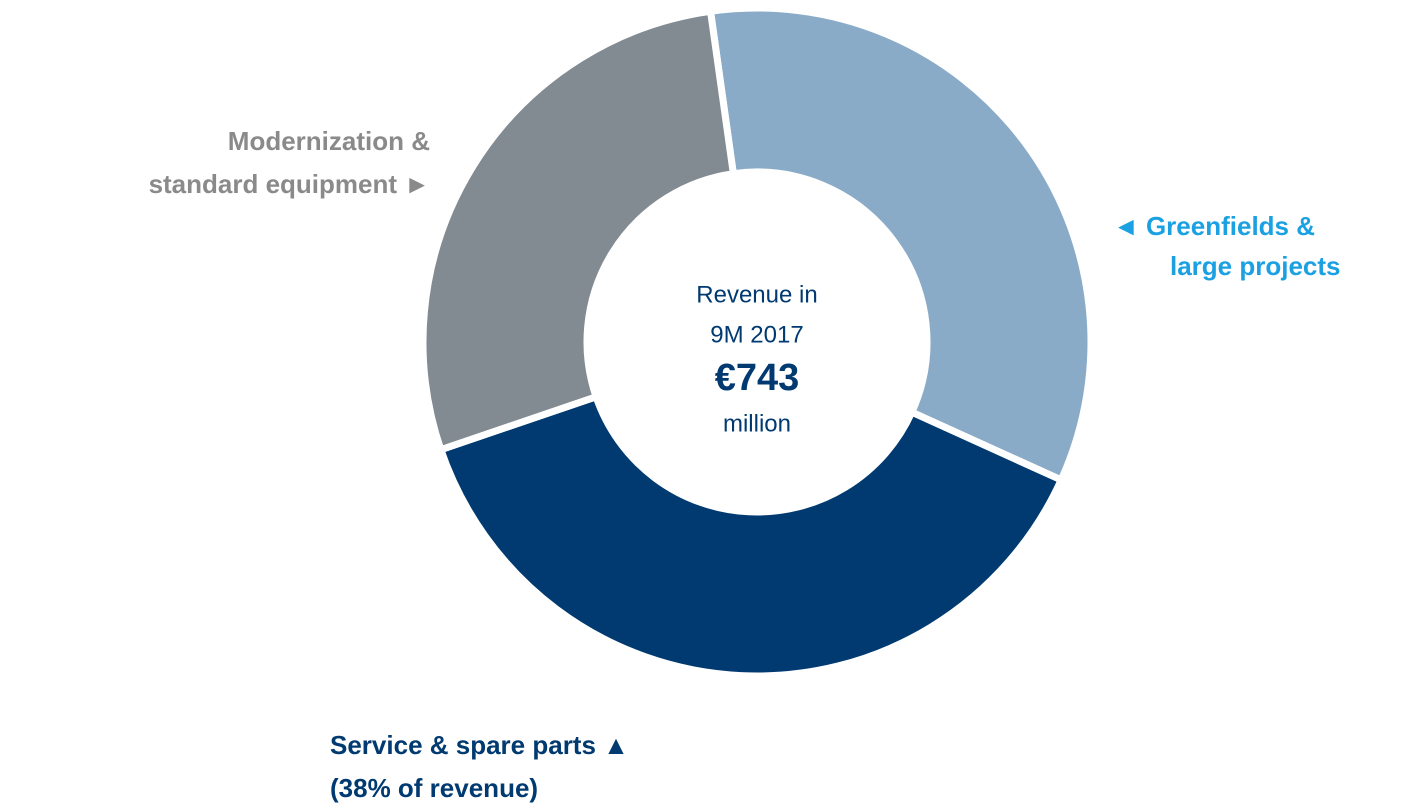  Describe the element at coordinates (578, 231) in the screenshot. I see `slice` at that location.